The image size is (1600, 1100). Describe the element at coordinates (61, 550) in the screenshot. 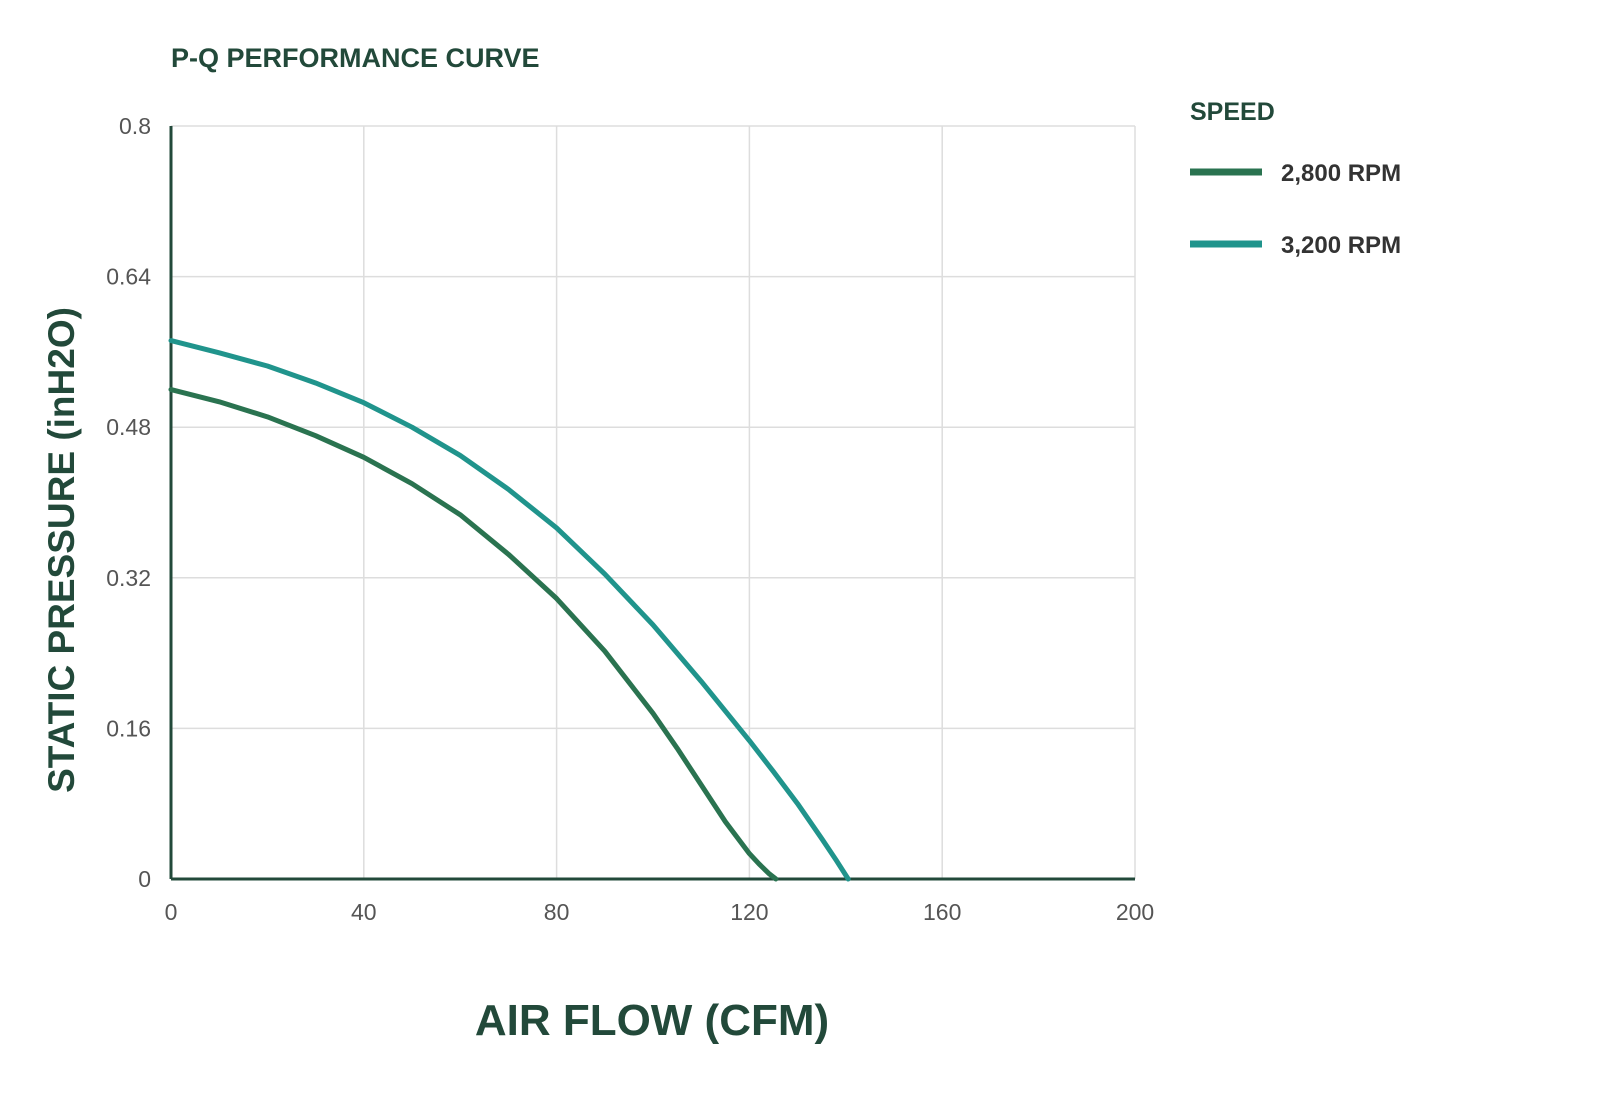

I see `y-axis-label: STATIC PRESSURE (inH2O)` at that location.